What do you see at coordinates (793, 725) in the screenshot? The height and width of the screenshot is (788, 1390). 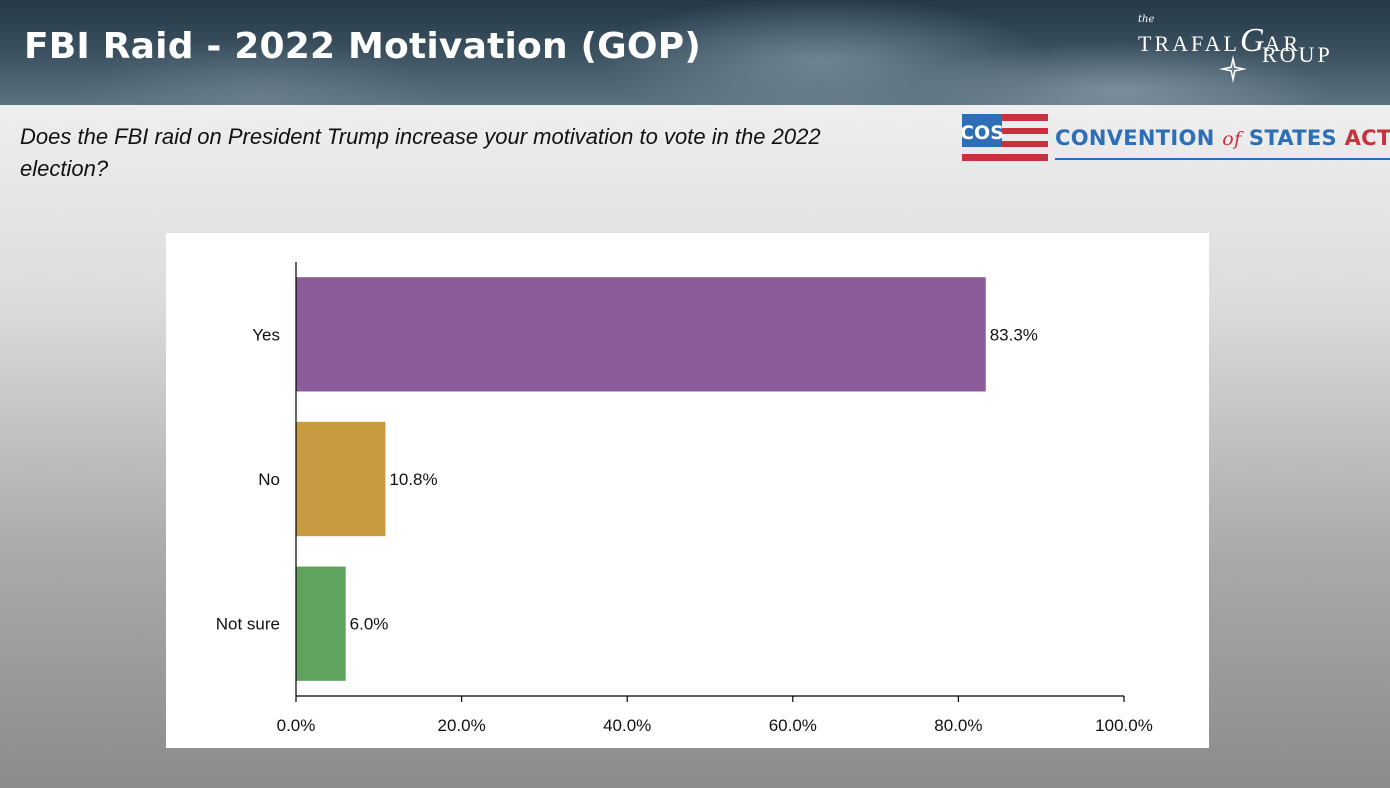 I see `x-tick-label-3: 60.0%` at bounding box center [793, 725].